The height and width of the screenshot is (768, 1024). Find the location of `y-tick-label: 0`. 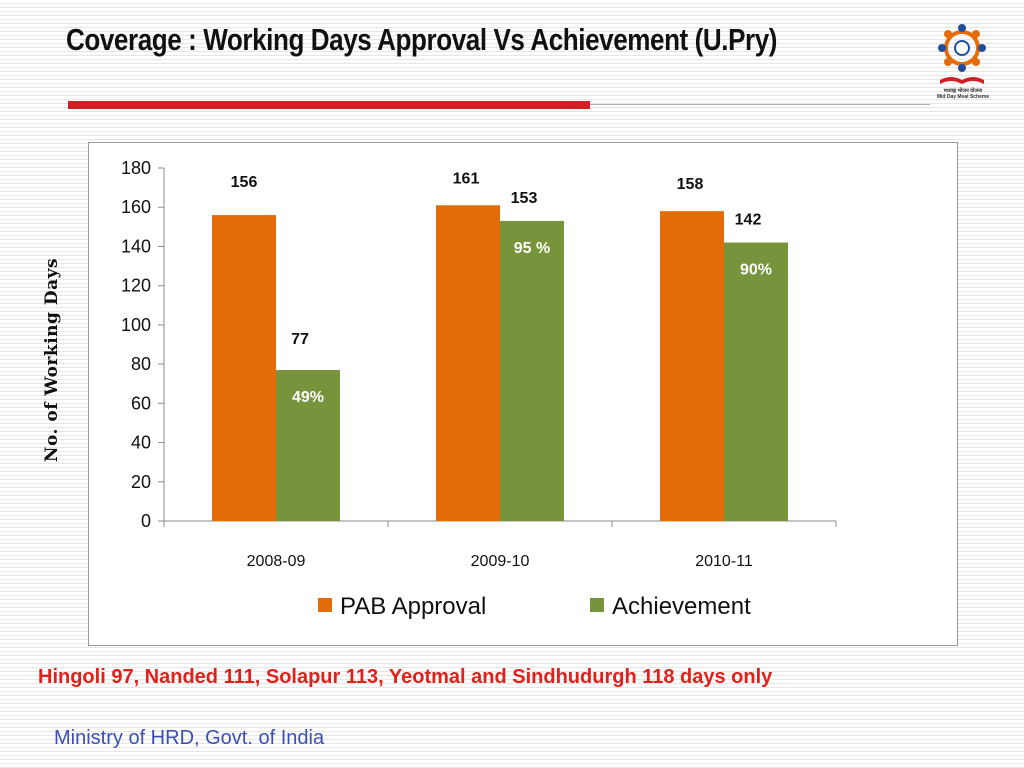

y-tick-label: 0 is located at coordinates (146, 521).